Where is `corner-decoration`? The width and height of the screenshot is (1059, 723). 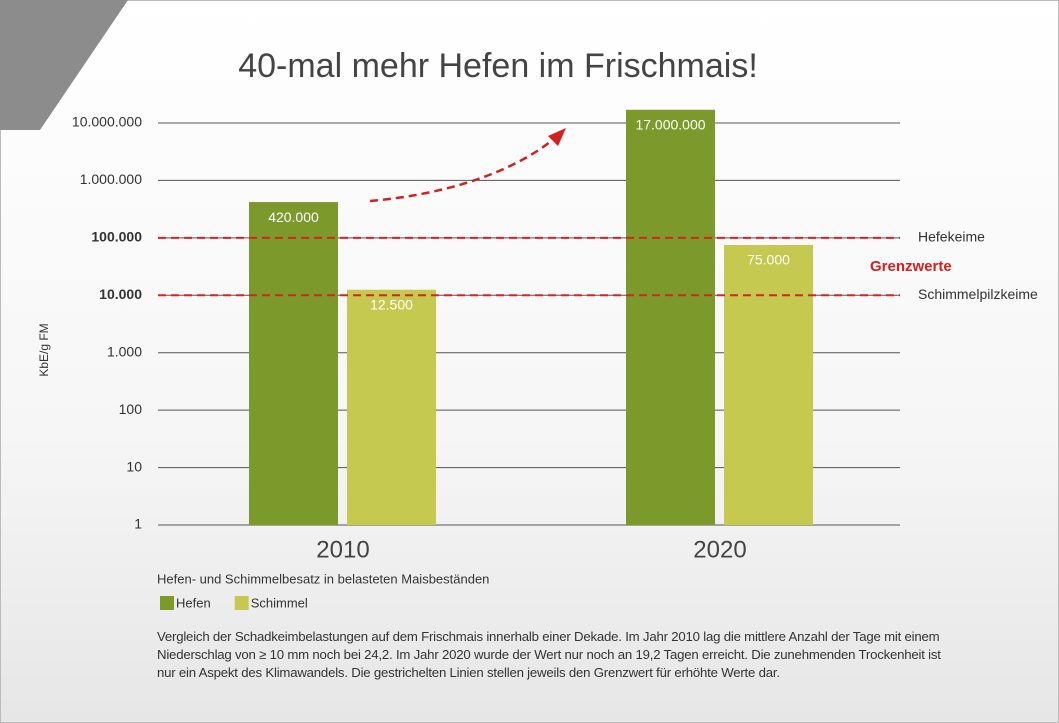 corner-decoration is located at coordinates (64, 65).